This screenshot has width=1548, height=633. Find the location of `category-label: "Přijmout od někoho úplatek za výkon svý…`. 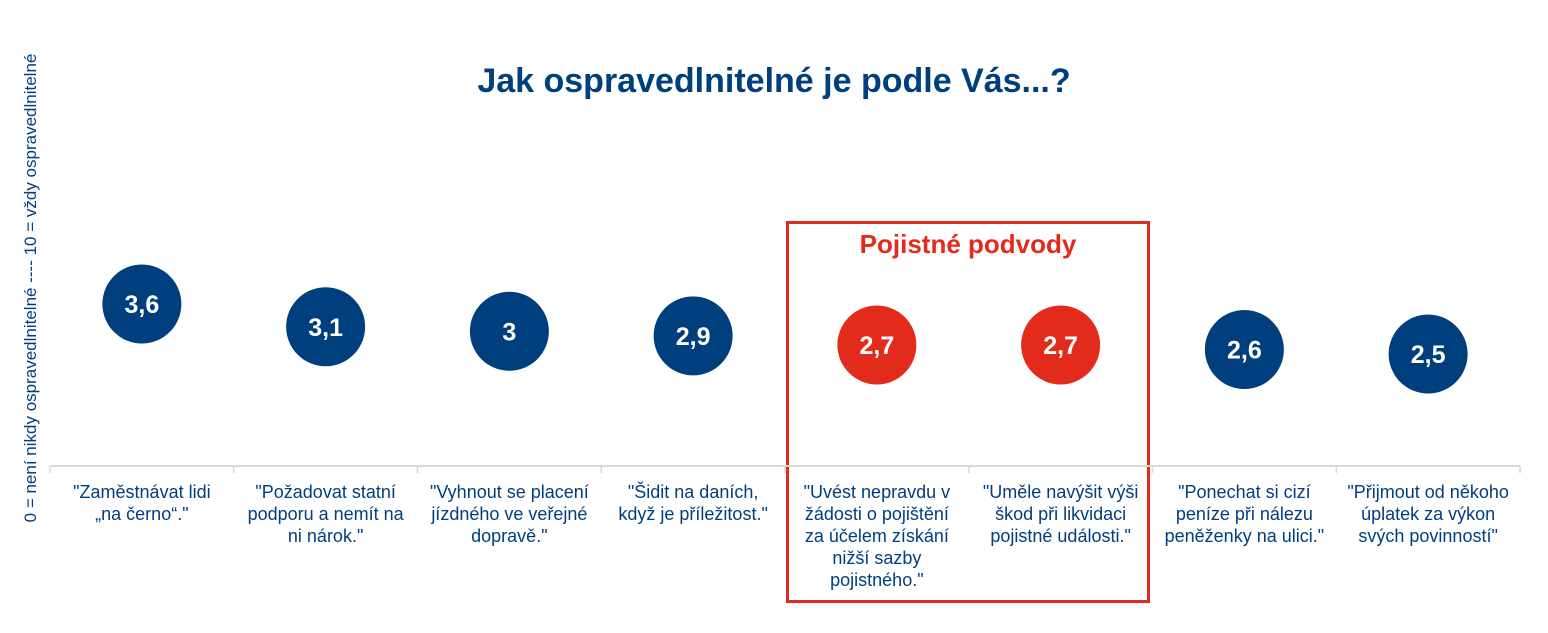

category-label: "Přijmout od někoho úplatek za výkon svý… is located at coordinates (1428, 514).